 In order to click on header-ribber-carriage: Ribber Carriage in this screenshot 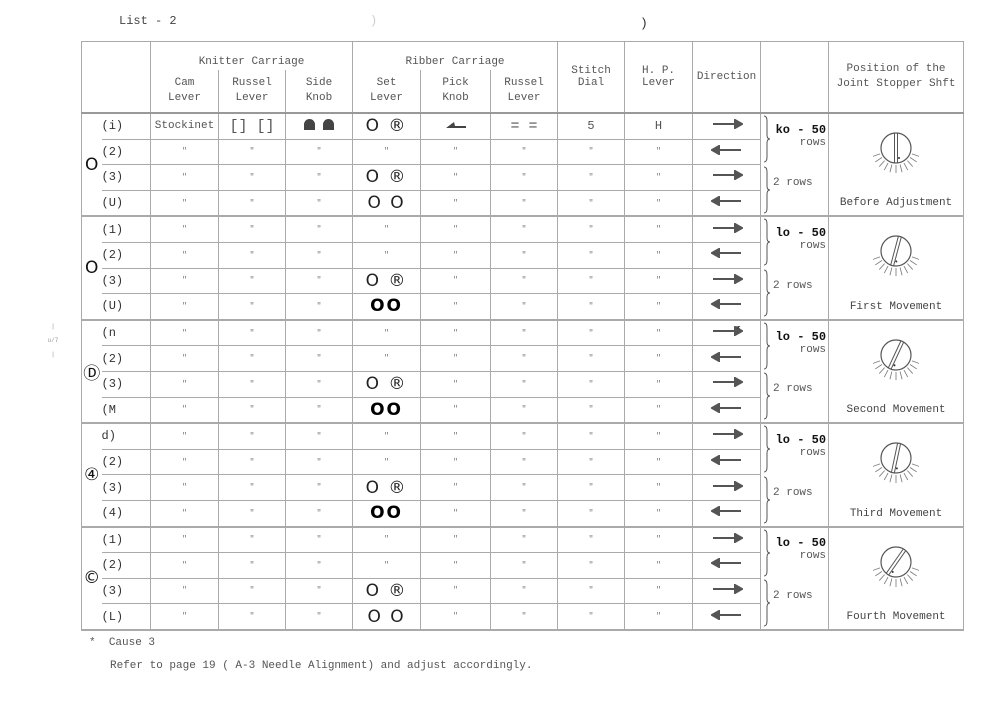, I will do `click(455, 55)`.